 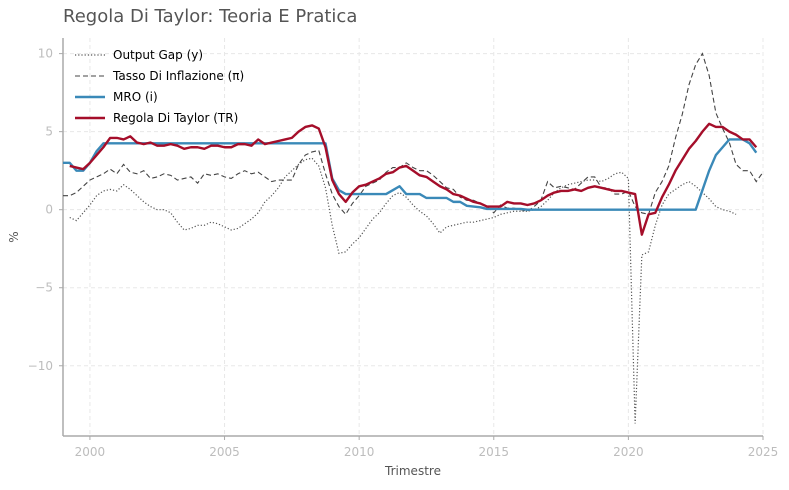 What do you see at coordinates (178, 76) in the screenshot?
I see `legend-label-tasso-di-inflazione: Tasso Di Inflazione (π)` at bounding box center [178, 76].